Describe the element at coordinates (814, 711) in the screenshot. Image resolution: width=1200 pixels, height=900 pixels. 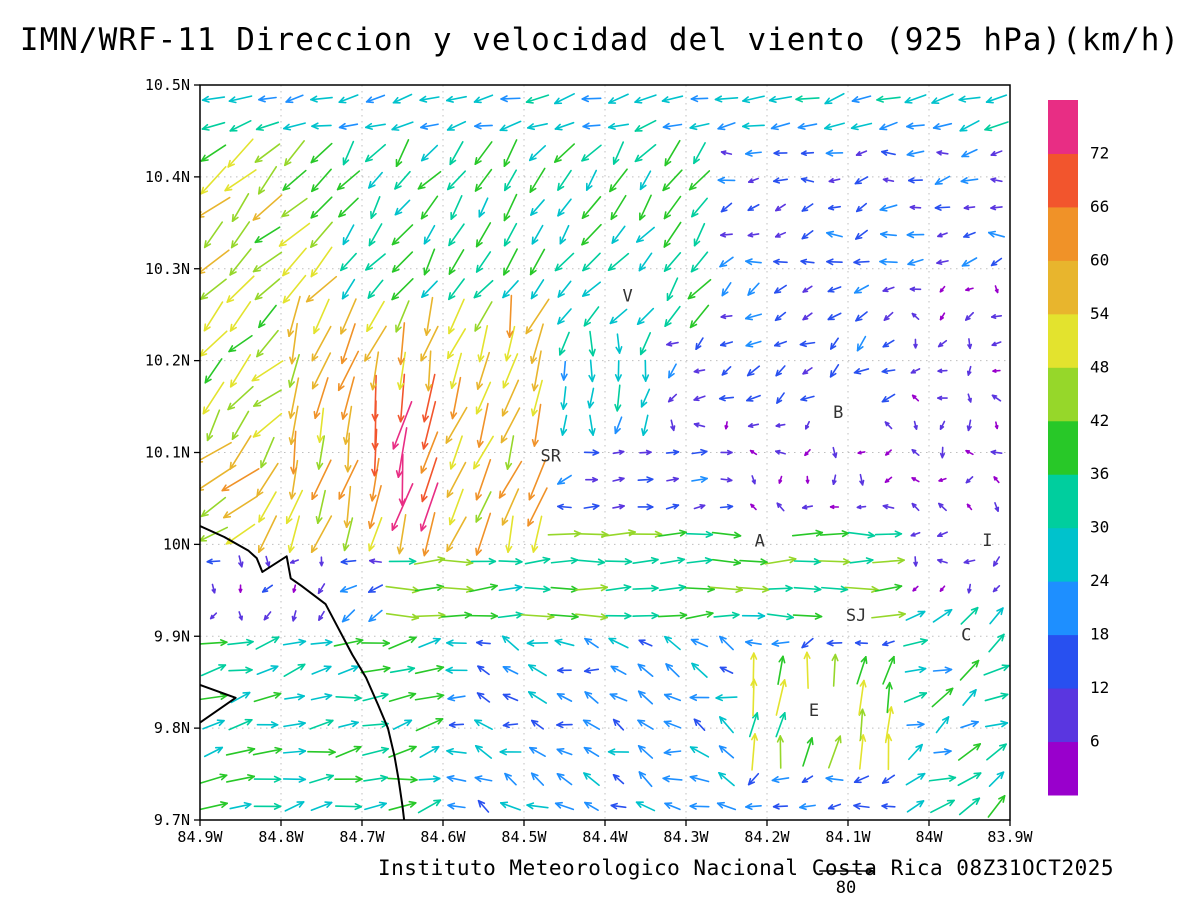
I see `station-label: E` at that location.